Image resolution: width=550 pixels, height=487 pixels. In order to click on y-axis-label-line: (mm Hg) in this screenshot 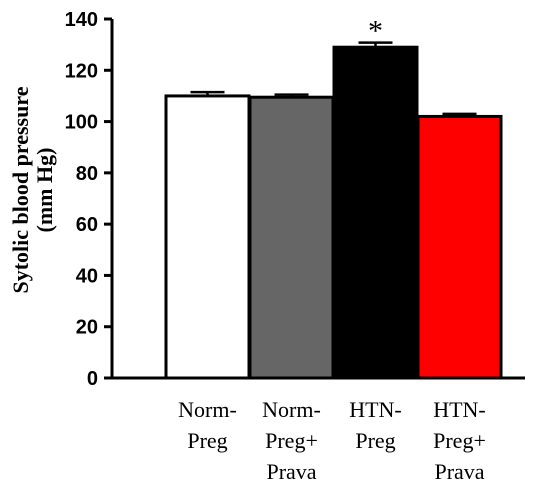, I will do `click(44, 190)`.